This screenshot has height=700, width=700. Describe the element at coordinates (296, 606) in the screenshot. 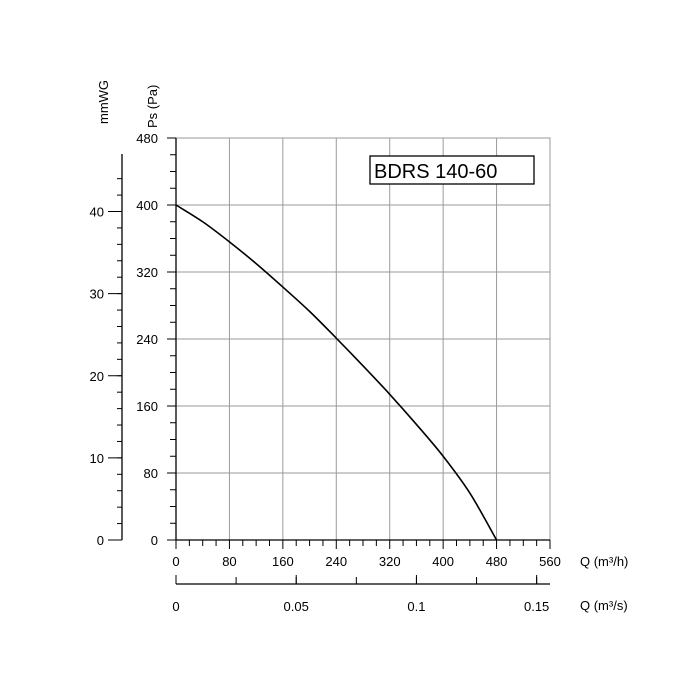

I see `x-secondary-tick-label: 0.05` at that location.